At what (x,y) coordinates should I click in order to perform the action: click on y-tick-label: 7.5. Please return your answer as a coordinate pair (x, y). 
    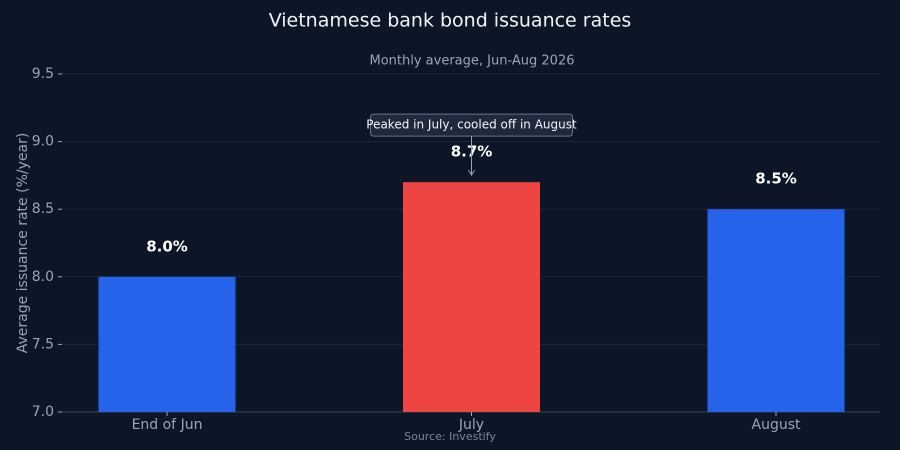
    Looking at the image, I should click on (43, 344).